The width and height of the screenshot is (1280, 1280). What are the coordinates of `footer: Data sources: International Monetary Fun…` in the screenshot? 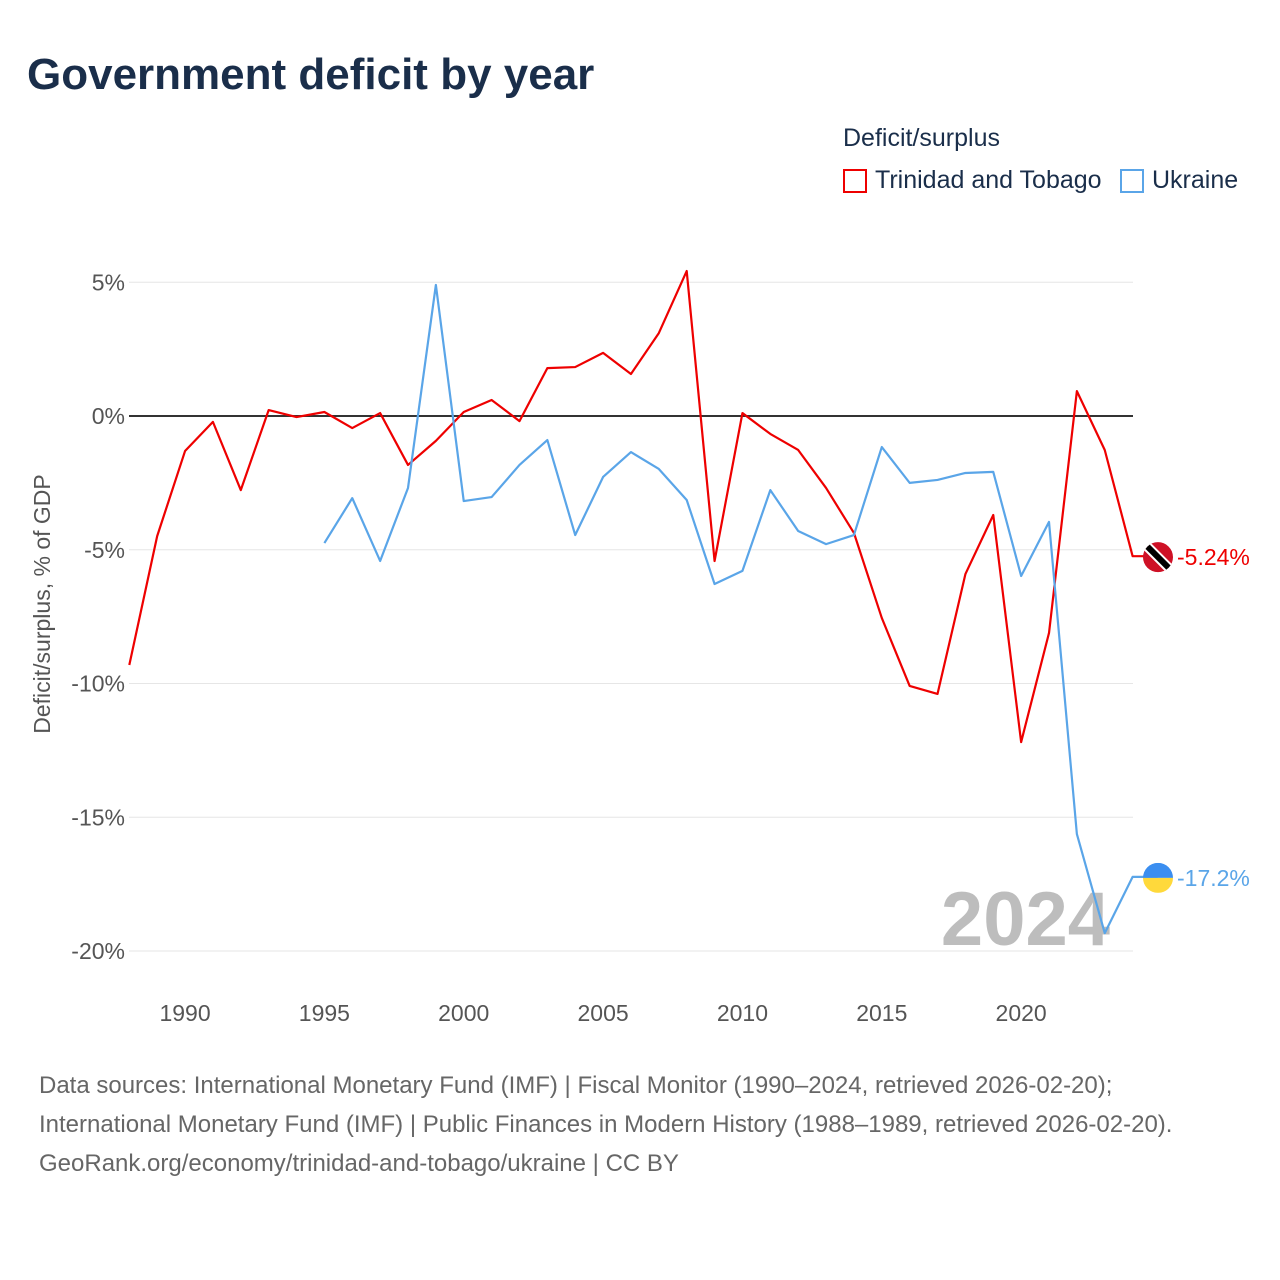 It's located at (639, 1124).